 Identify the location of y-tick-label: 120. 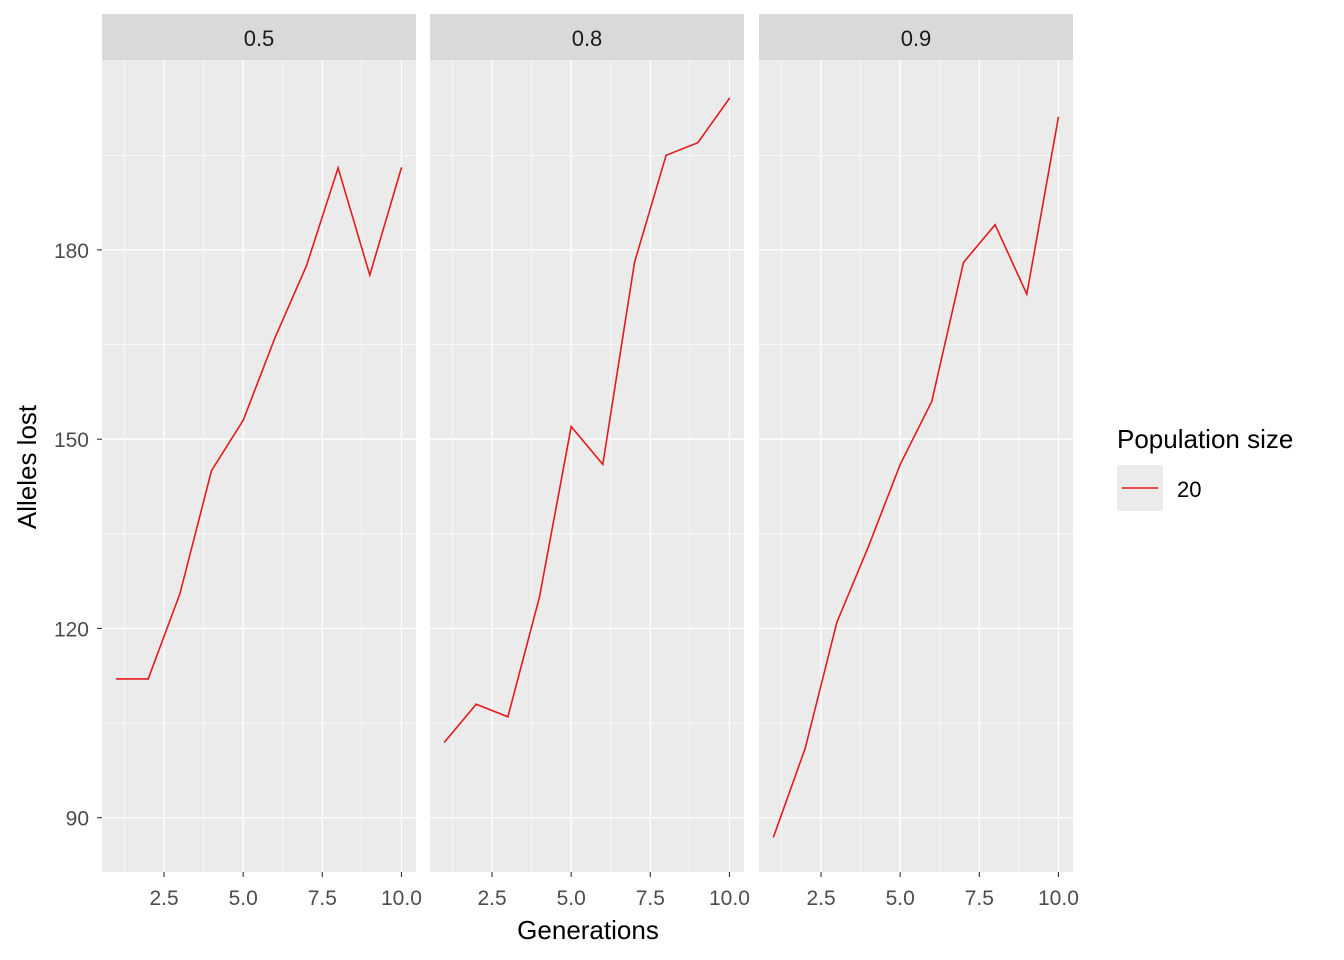
(71, 629).